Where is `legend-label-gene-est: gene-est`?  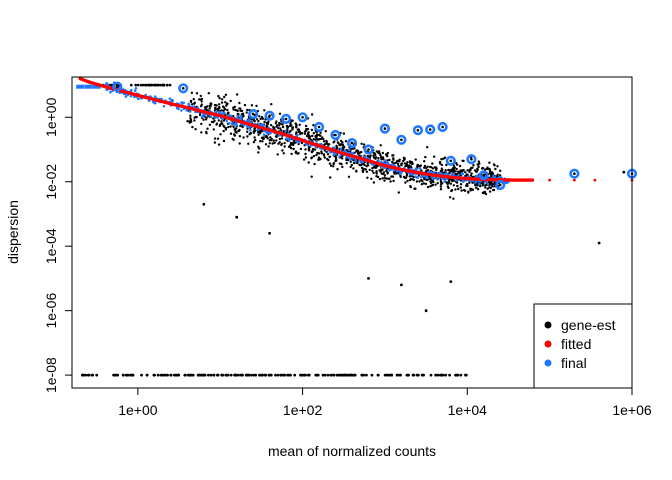 legend-label-gene-est: gene-est is located at coordinates (588, 325).